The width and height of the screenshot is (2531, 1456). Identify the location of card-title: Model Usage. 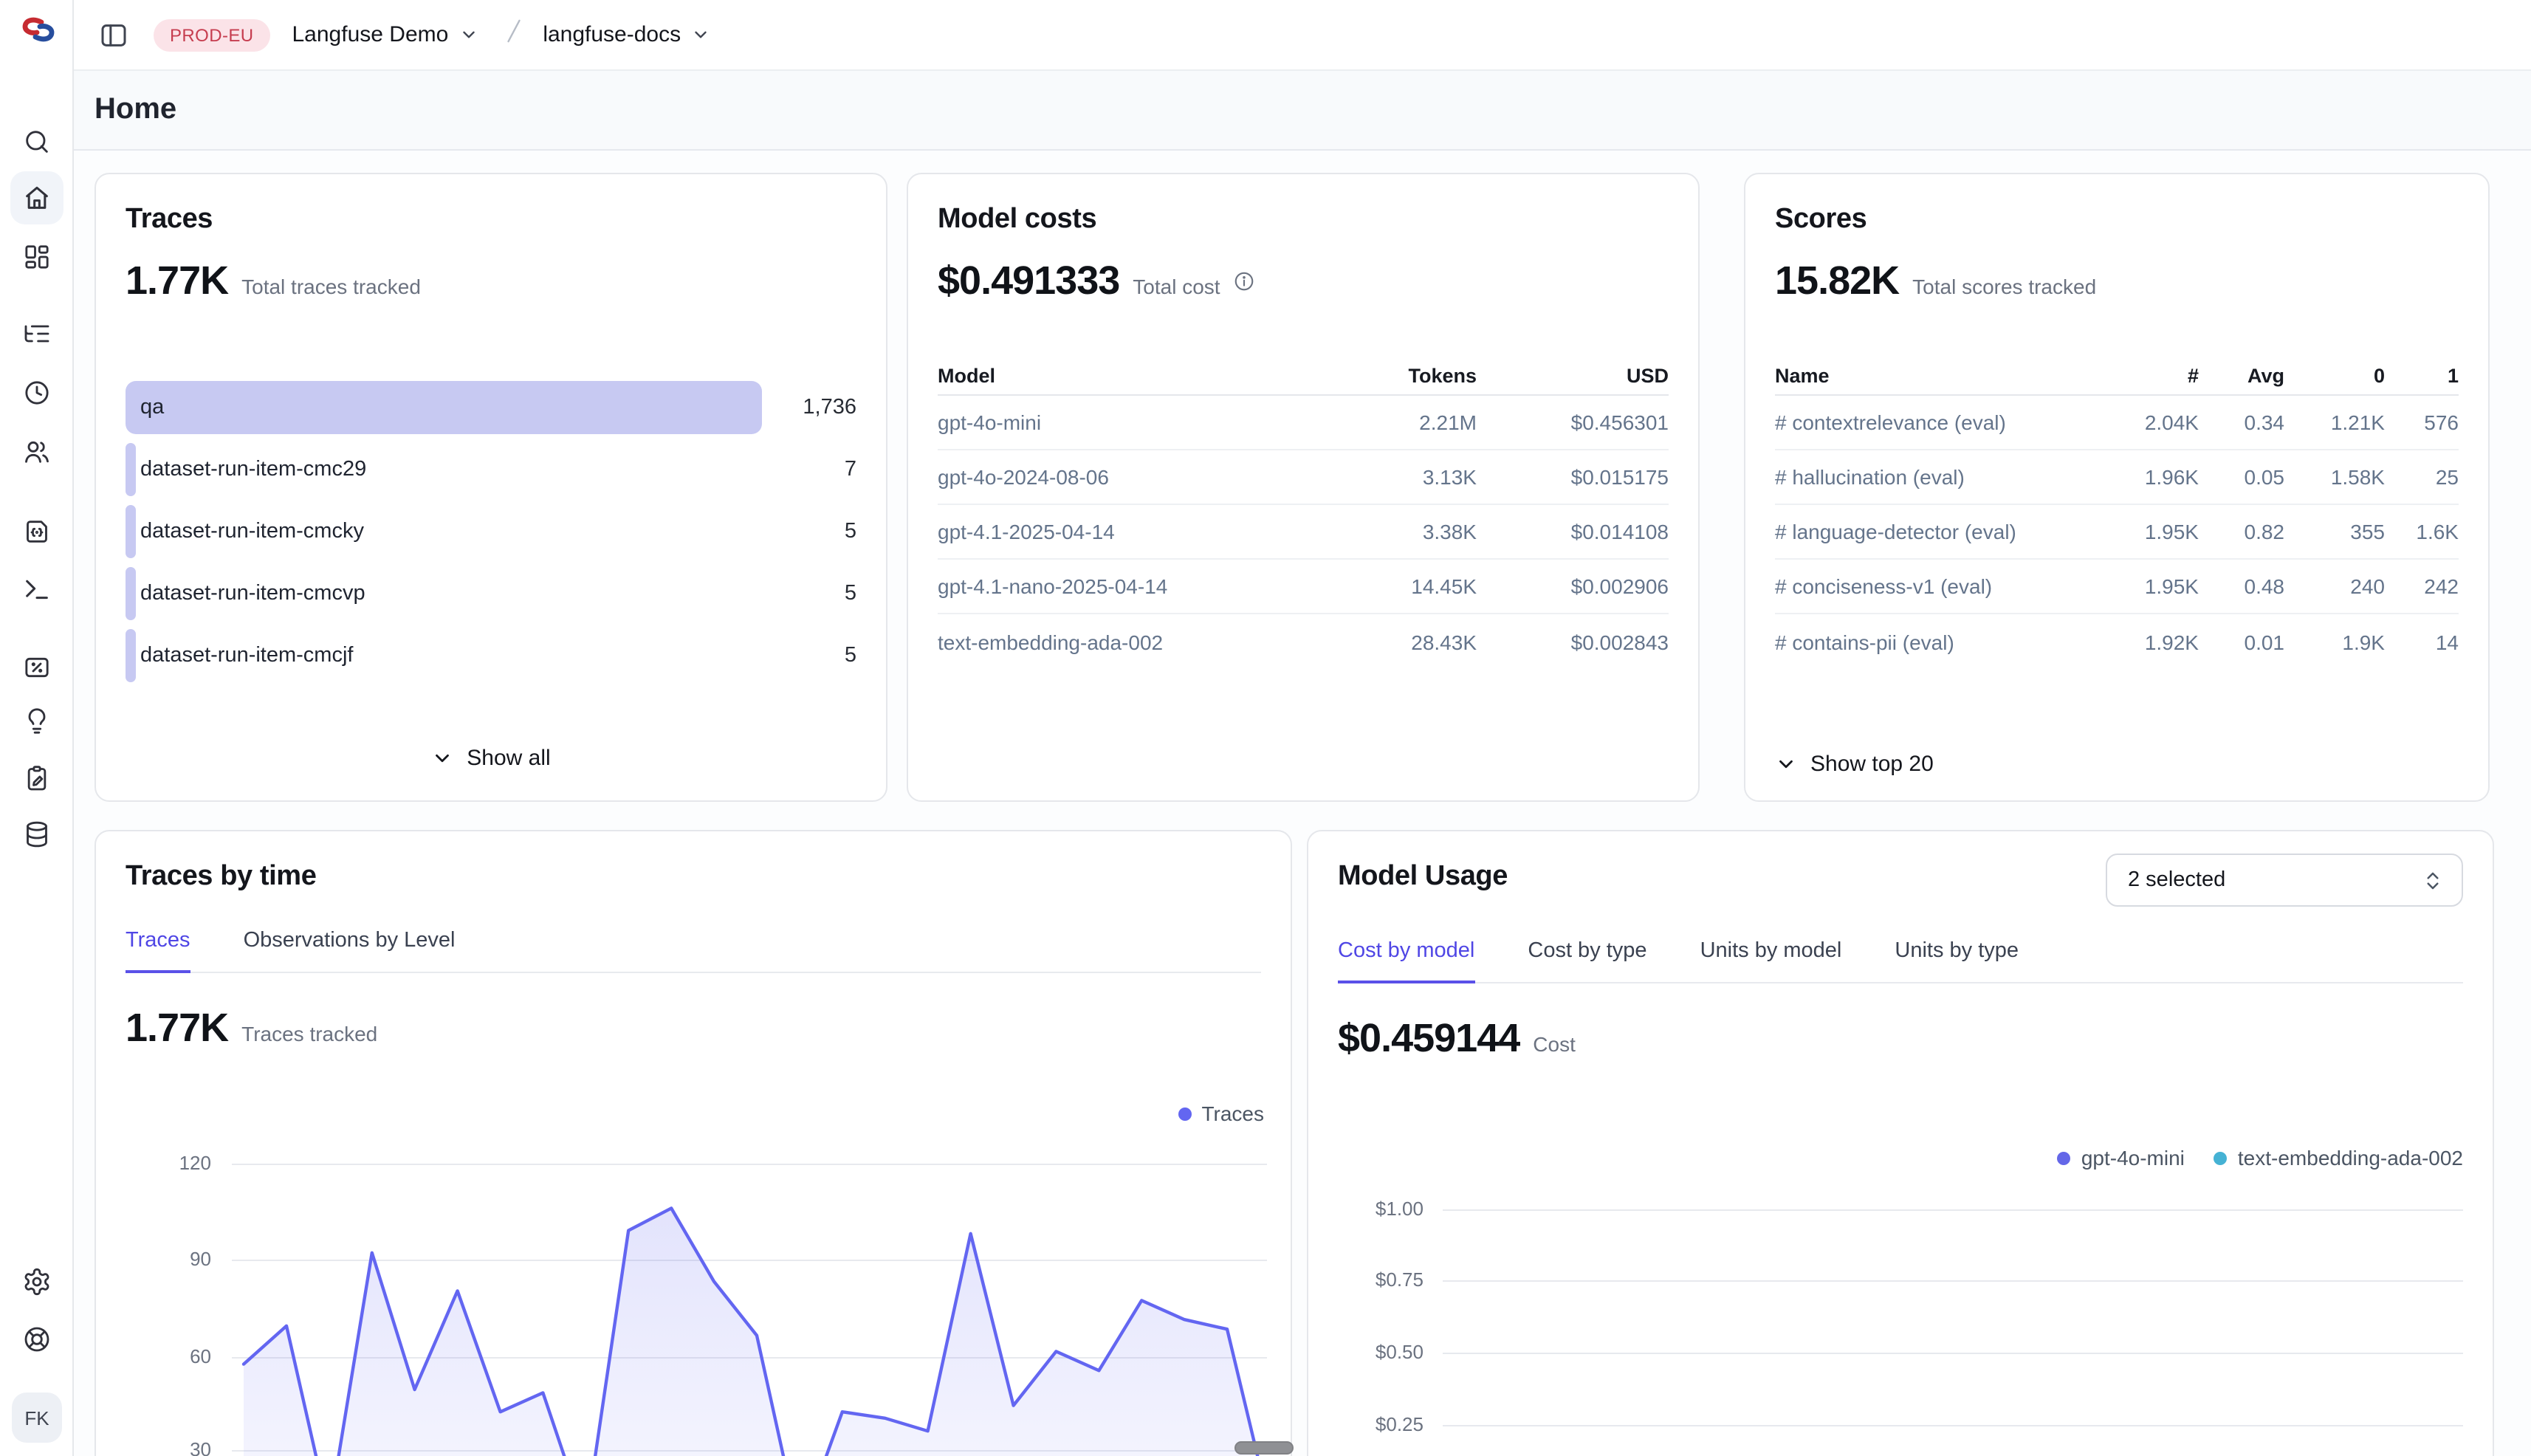
(1423, 876).